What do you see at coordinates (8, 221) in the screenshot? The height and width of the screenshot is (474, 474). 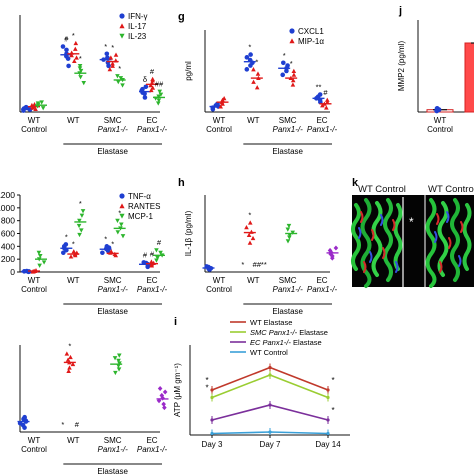 I see `y-tick-label: 800` at bounding box center [8, 221].